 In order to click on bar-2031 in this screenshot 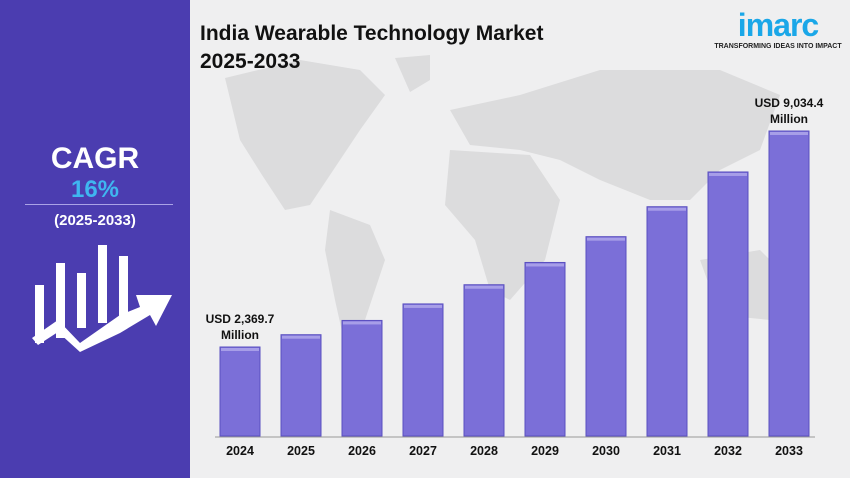, I will do `click(667, 321)`.